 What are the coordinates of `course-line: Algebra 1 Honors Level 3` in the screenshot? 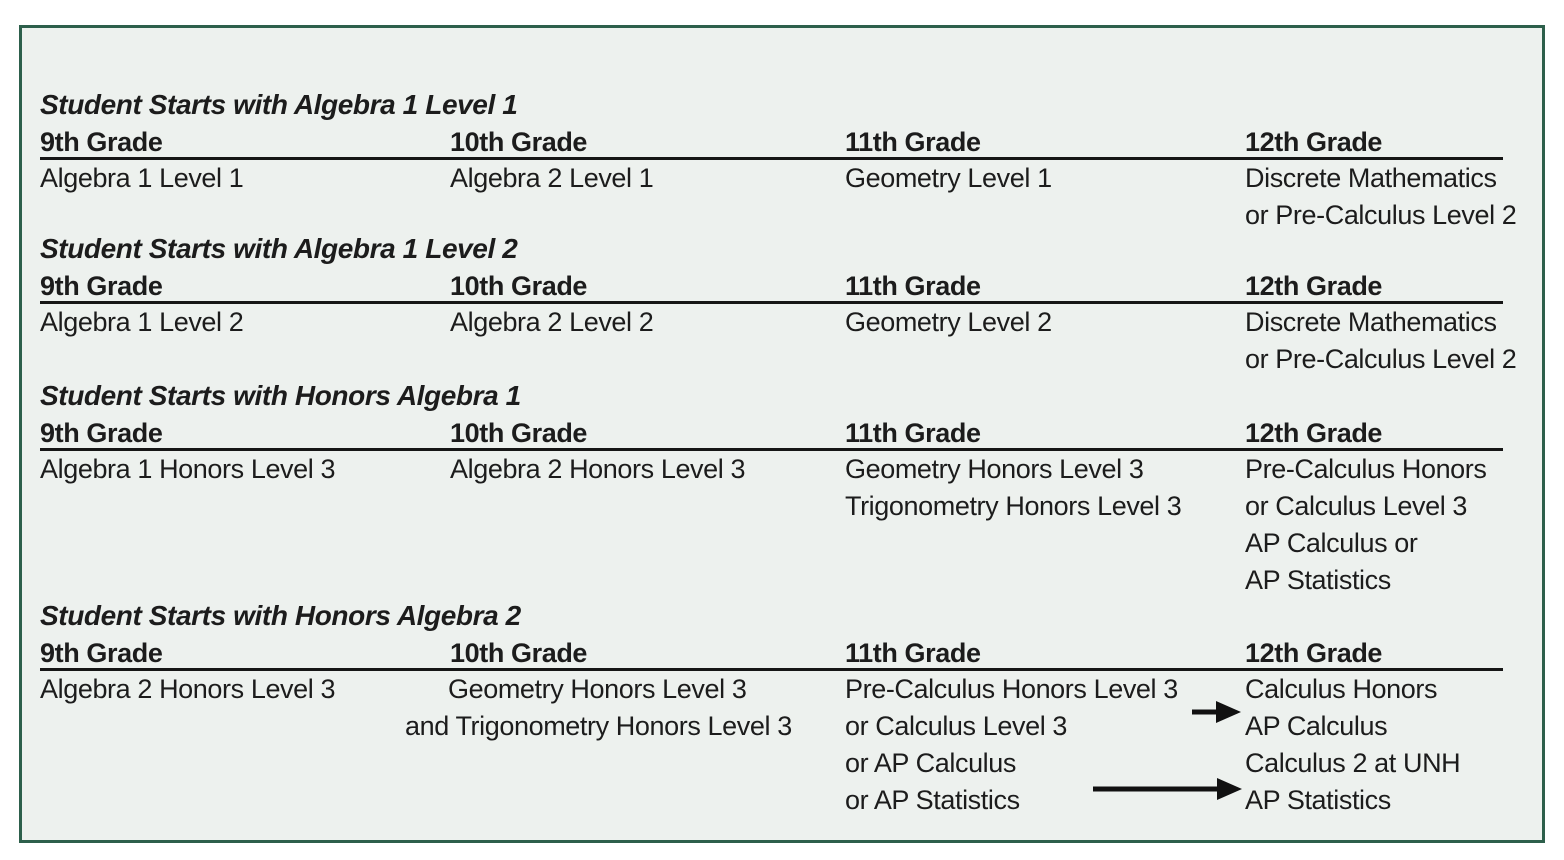 It's located at (188, 469).